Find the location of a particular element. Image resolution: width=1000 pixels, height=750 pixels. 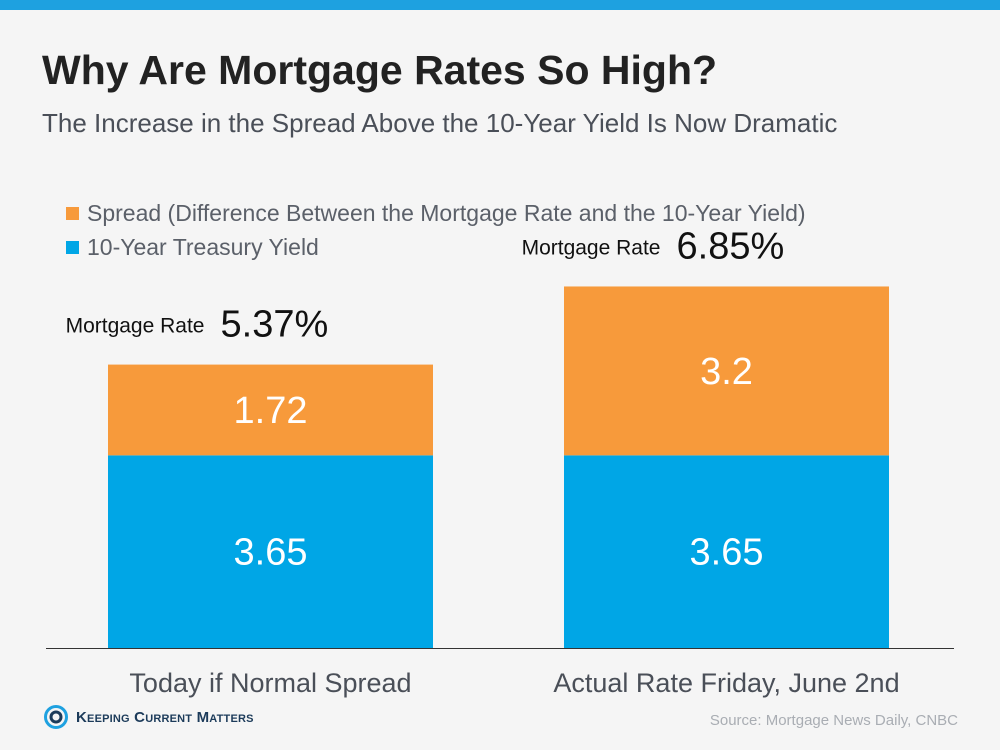

total-value-0: 5.37% is located at coordinates (275, 325).